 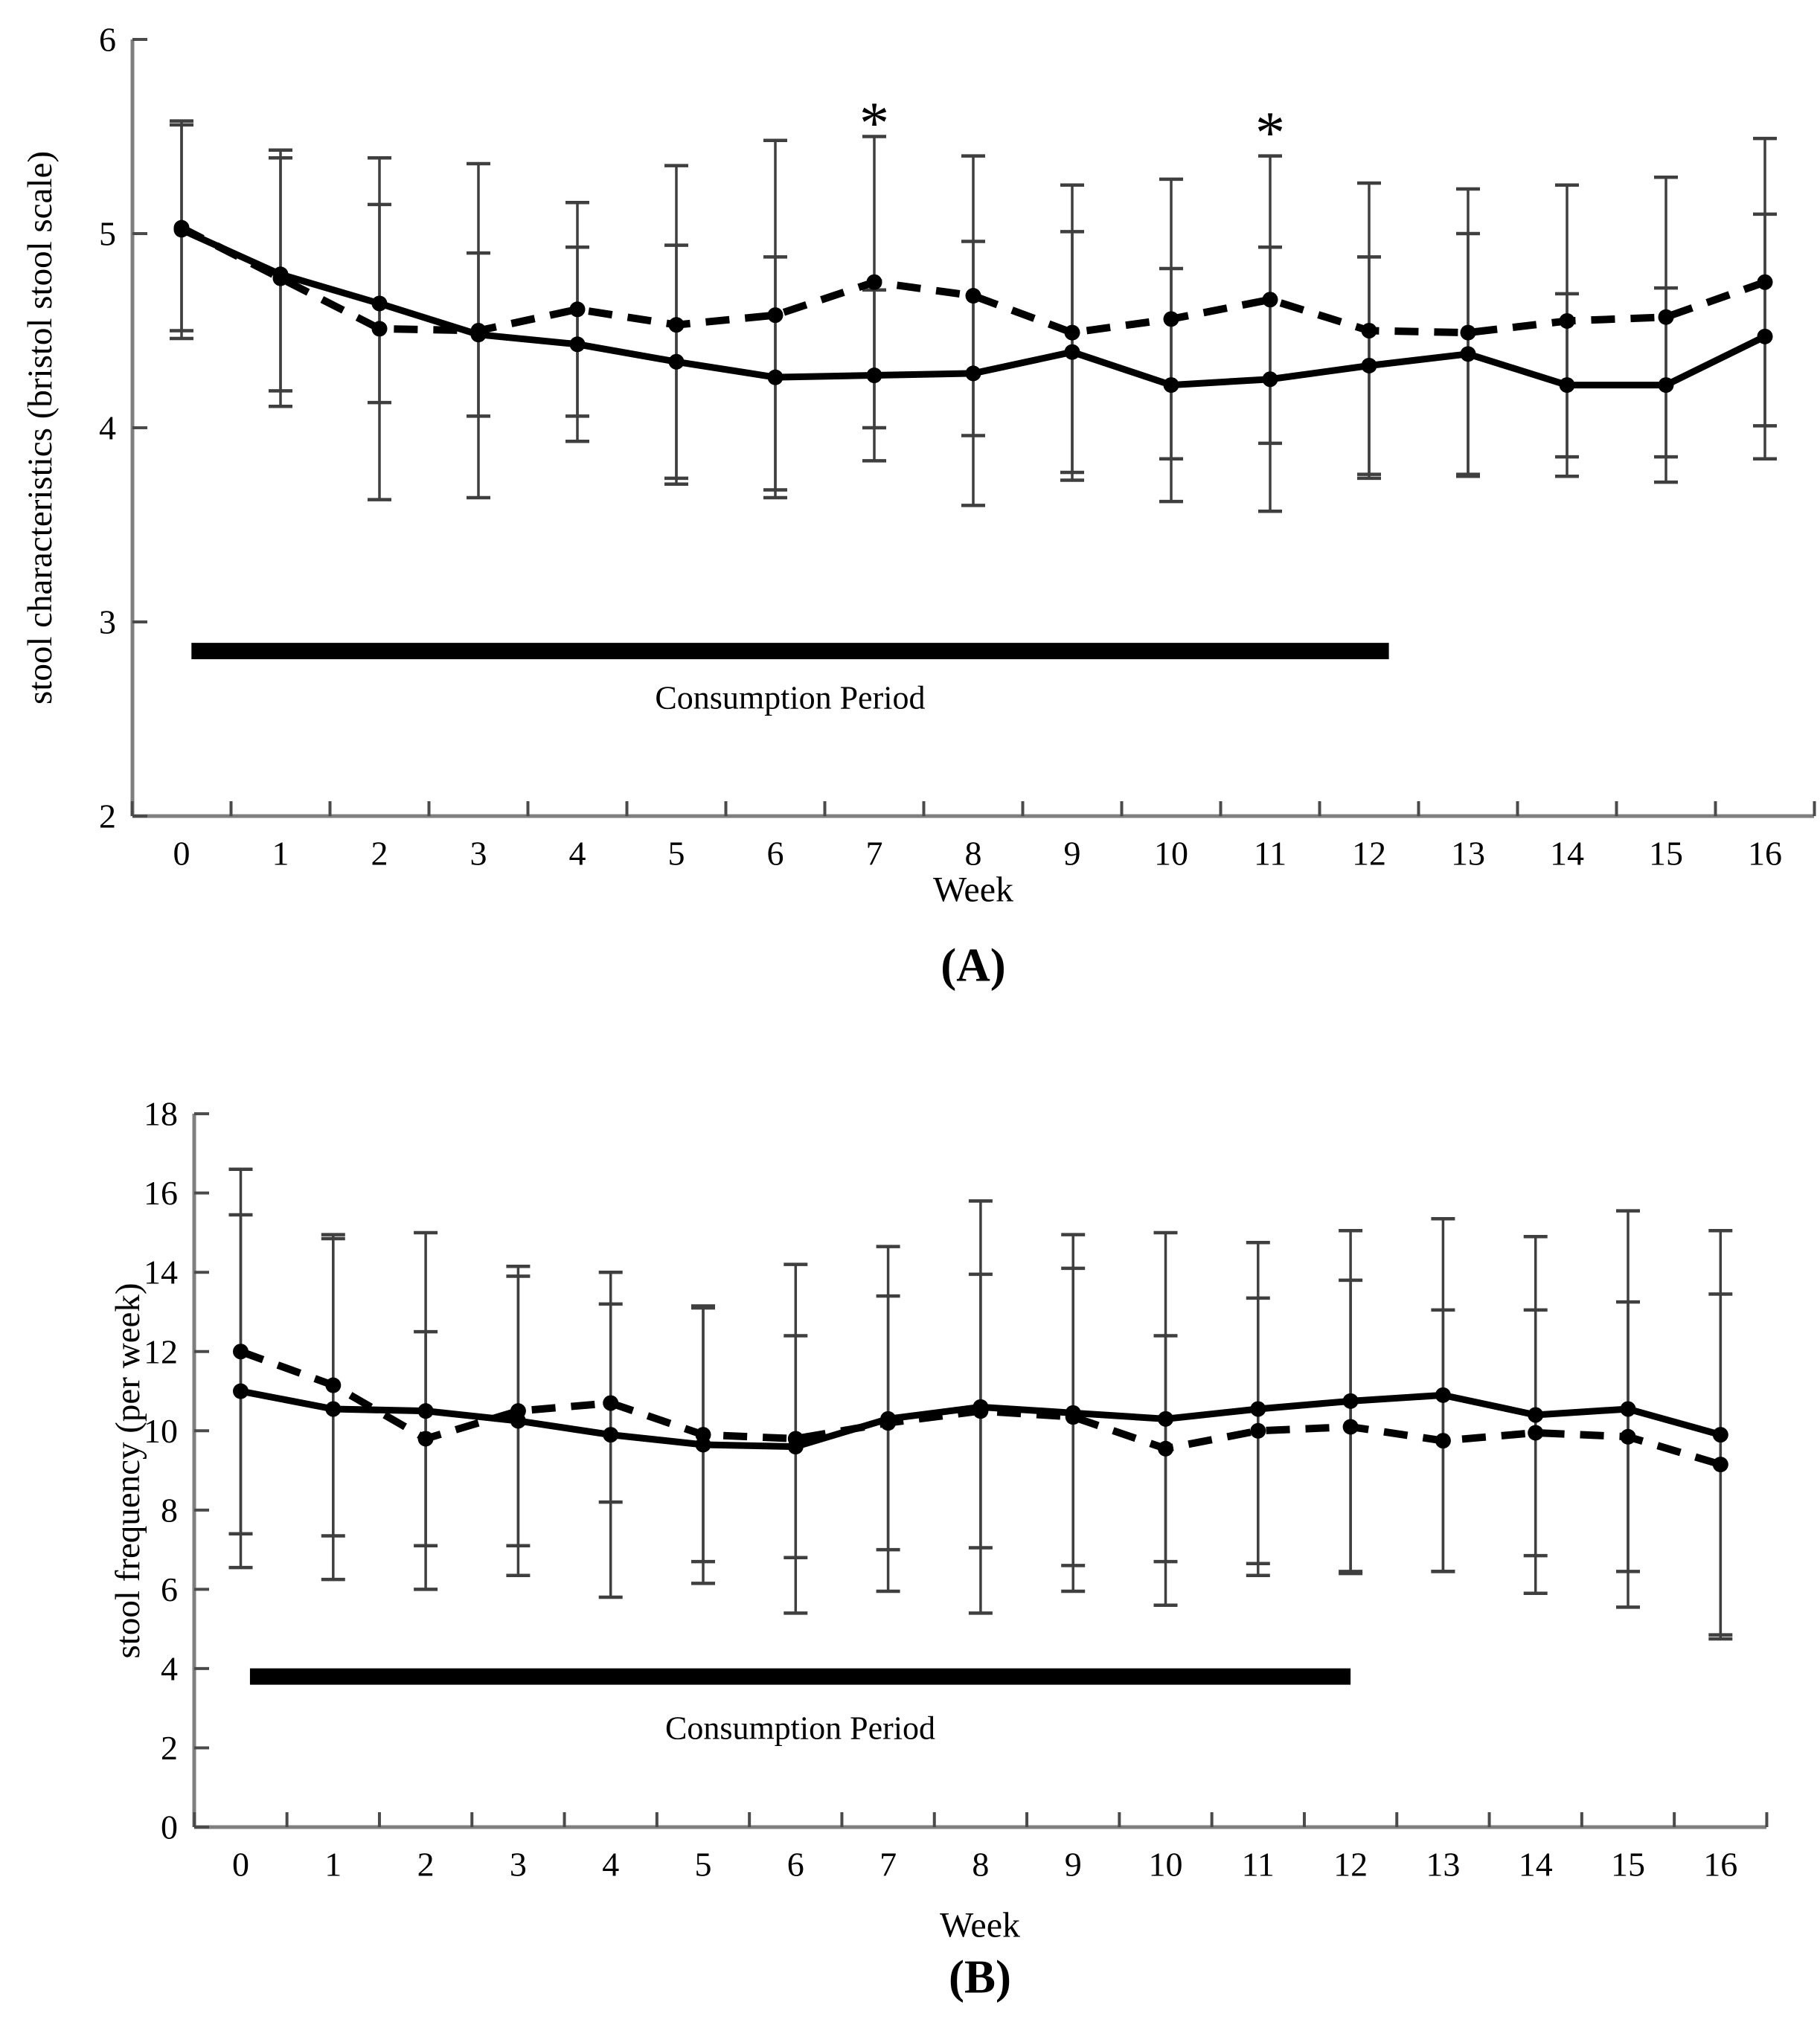 I want to click on y-tick-label: 16, so click(x=161, y=1193).